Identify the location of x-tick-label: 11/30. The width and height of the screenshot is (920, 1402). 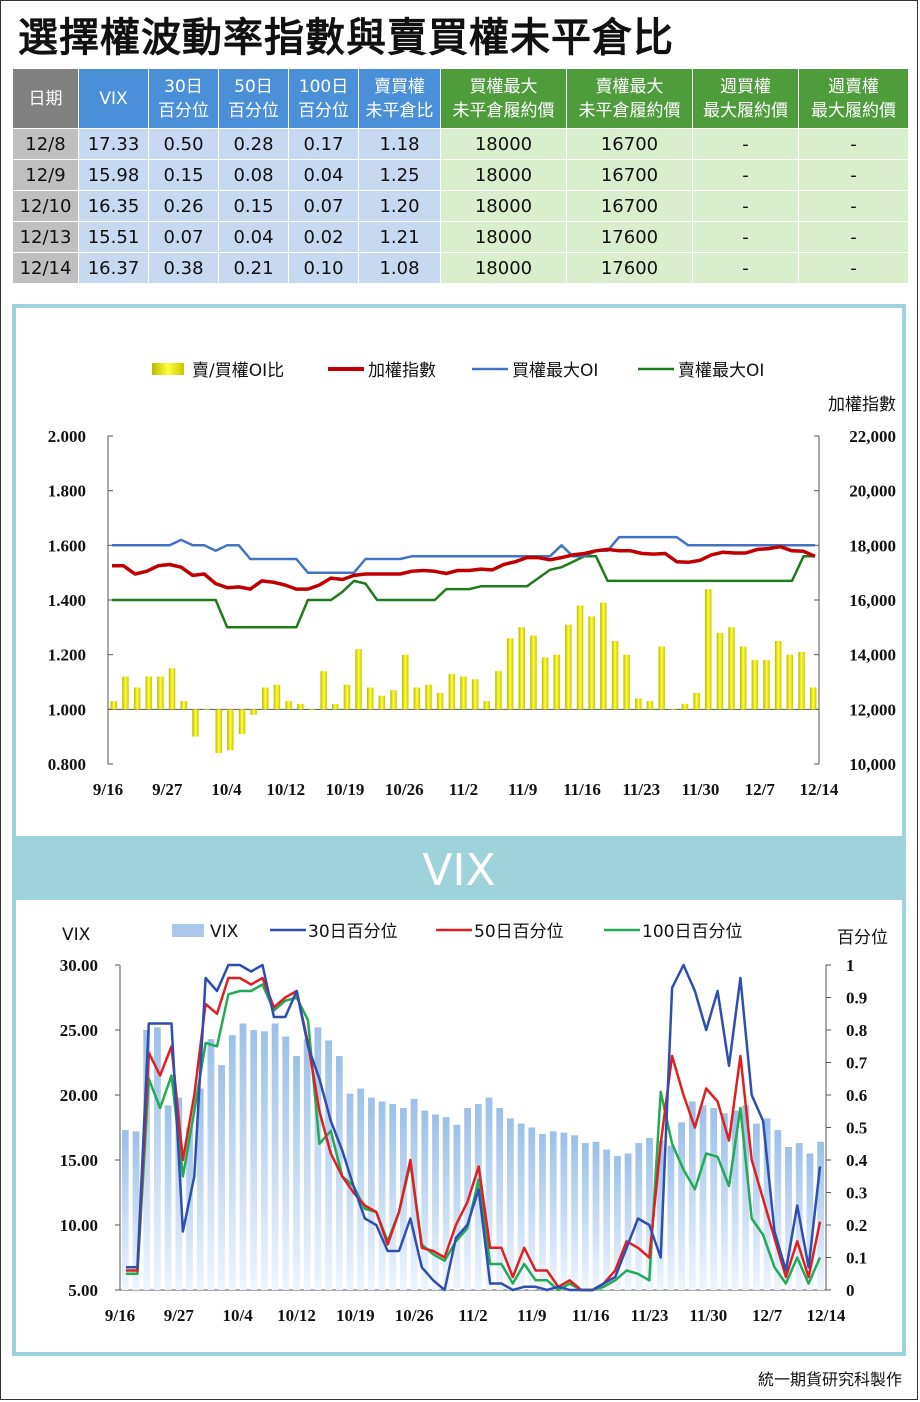
(708, 1315).